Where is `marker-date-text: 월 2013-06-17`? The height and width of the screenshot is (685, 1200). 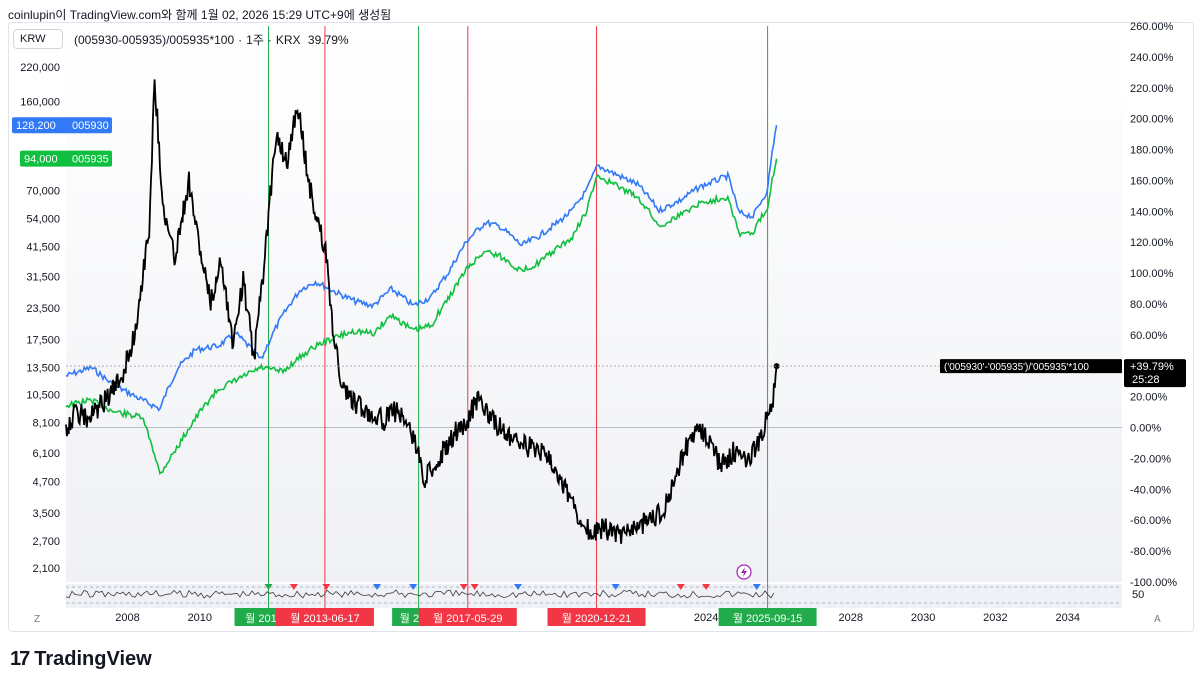
marker-date-text: 월 2013-06-17 is located at coordinates (324, 618).